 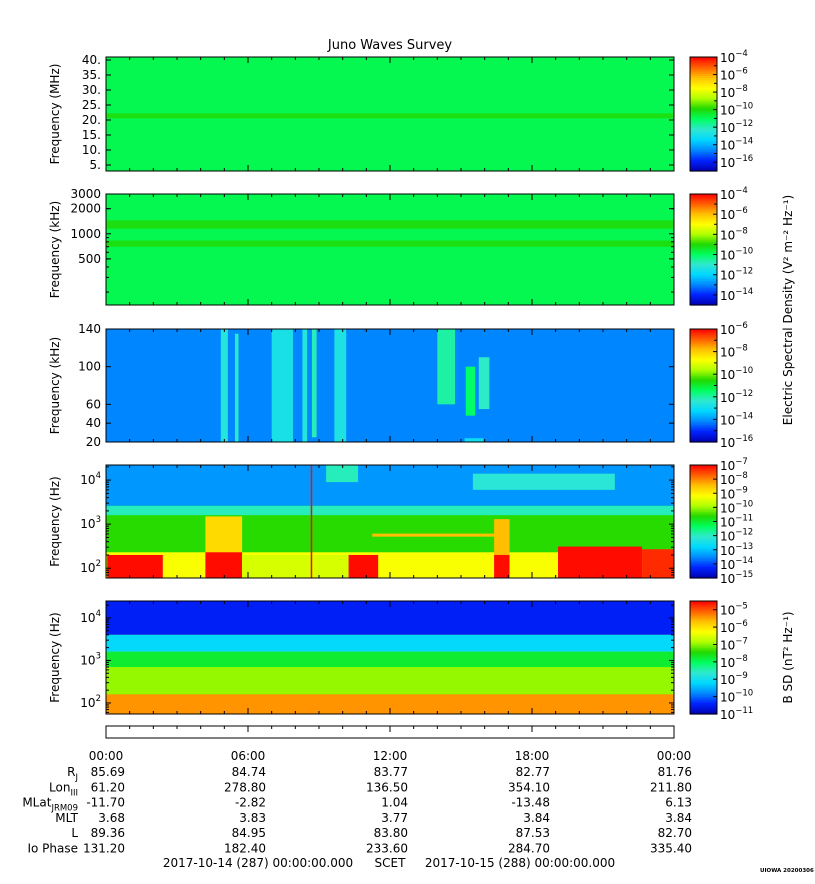 I want to click on y-tick-label: 100, so click(x=89, y=367).